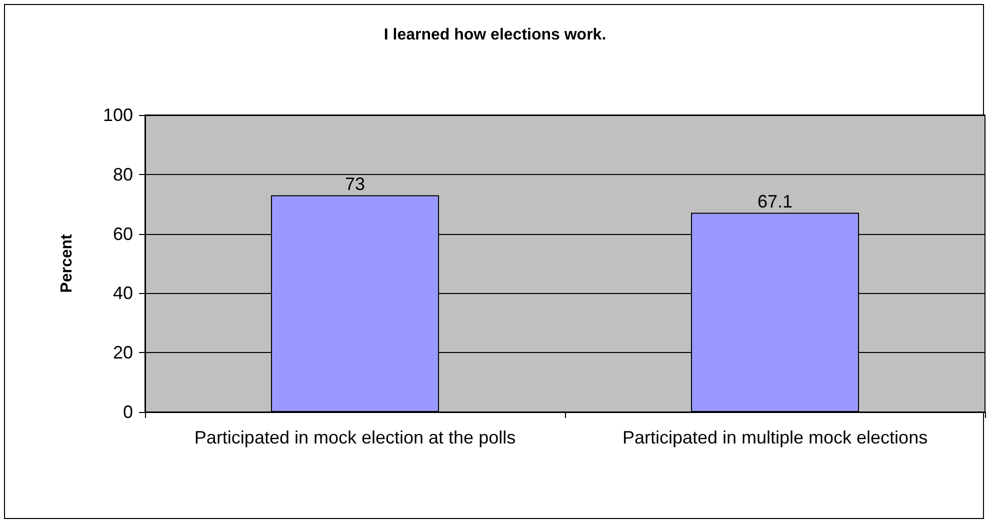  Describe the element at coordinates (355, 438) in the screenshot. I see `x-tick-label: Participated in mock election at the polls` at that location.